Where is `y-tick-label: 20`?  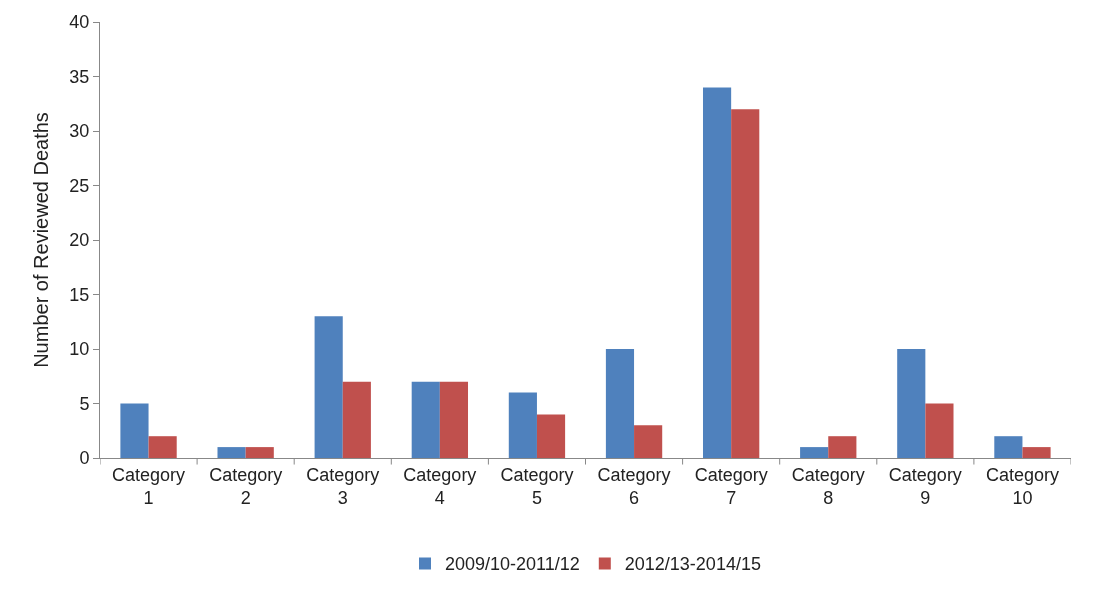 y-tick-label: 20 is located at coordinates (79, 240).